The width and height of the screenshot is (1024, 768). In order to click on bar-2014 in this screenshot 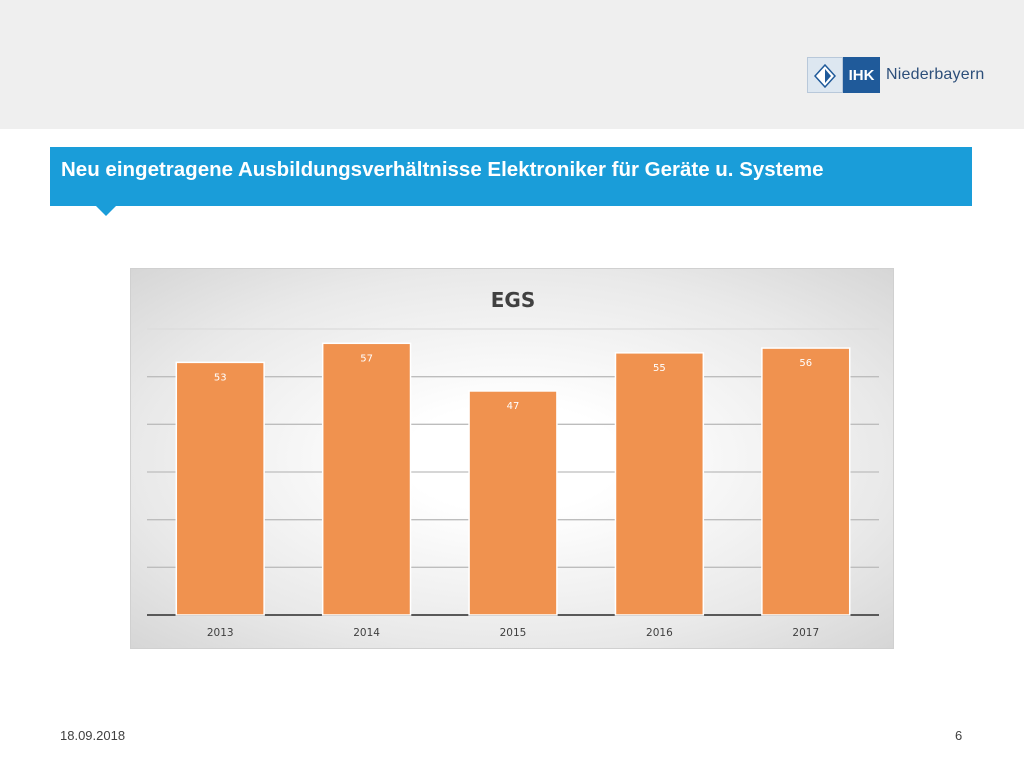, I will do `click(366, 479)`.